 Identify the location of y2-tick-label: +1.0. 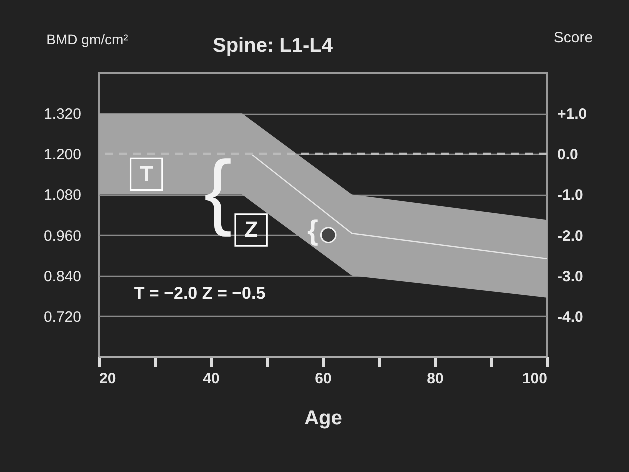
(573, 115).